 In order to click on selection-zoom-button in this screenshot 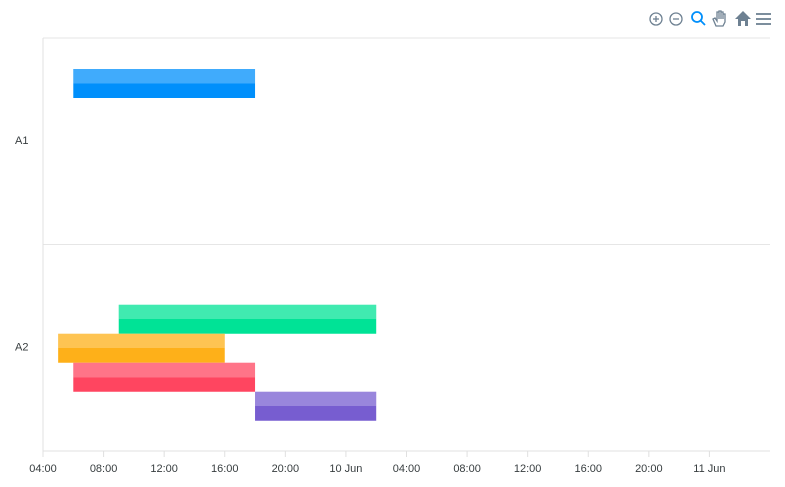, I will do `click(698, 18)`.